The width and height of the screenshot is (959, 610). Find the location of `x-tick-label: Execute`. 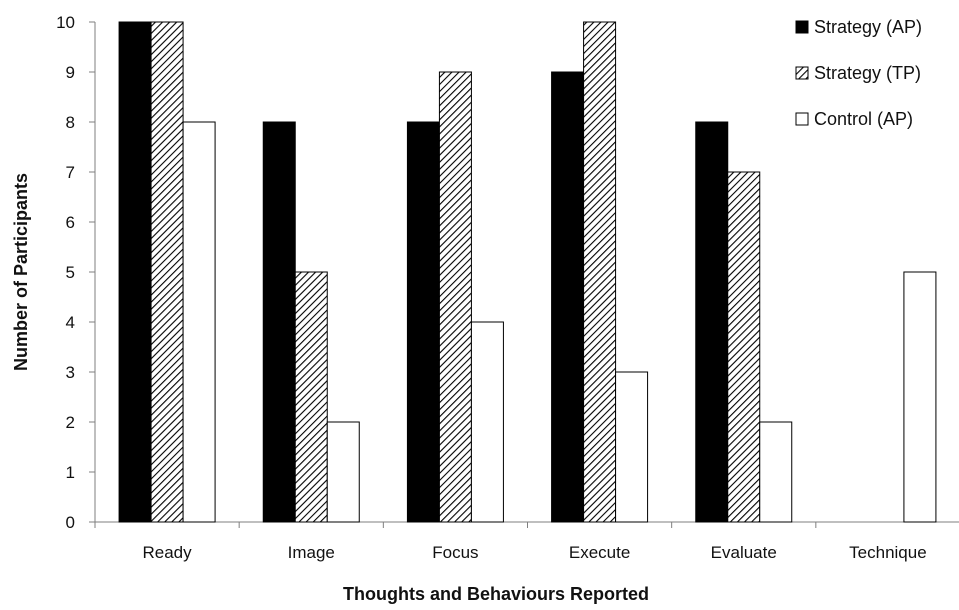

x-tick-label: Execute is located at coordinates (599, 552).